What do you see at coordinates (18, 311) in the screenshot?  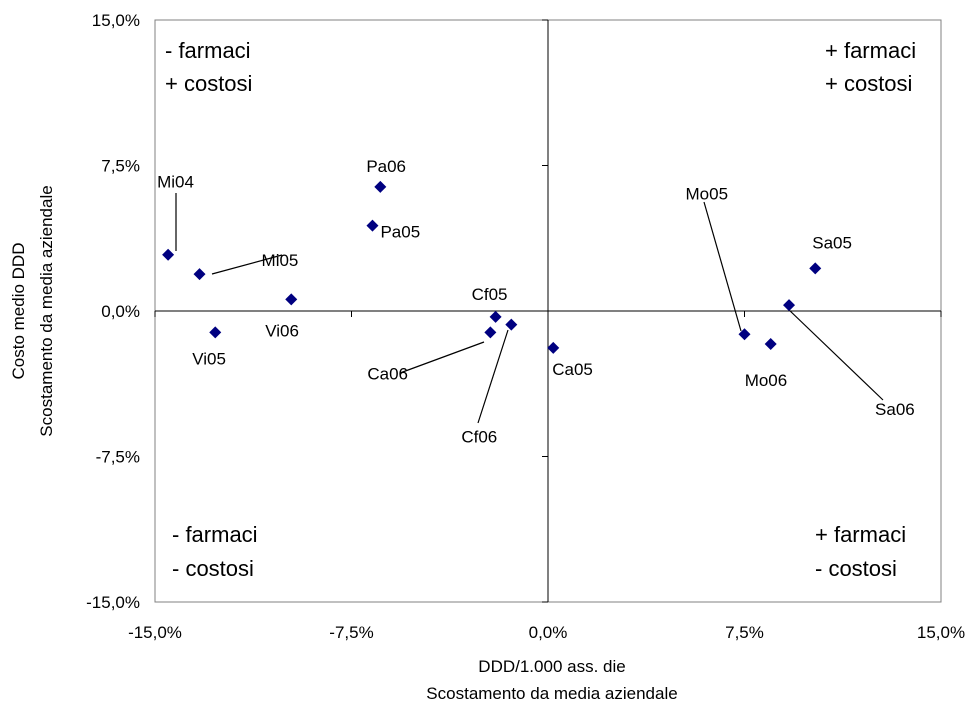 I see `y-axis-title-line1: Costo medio DDD` at bounding box center [18, 311].